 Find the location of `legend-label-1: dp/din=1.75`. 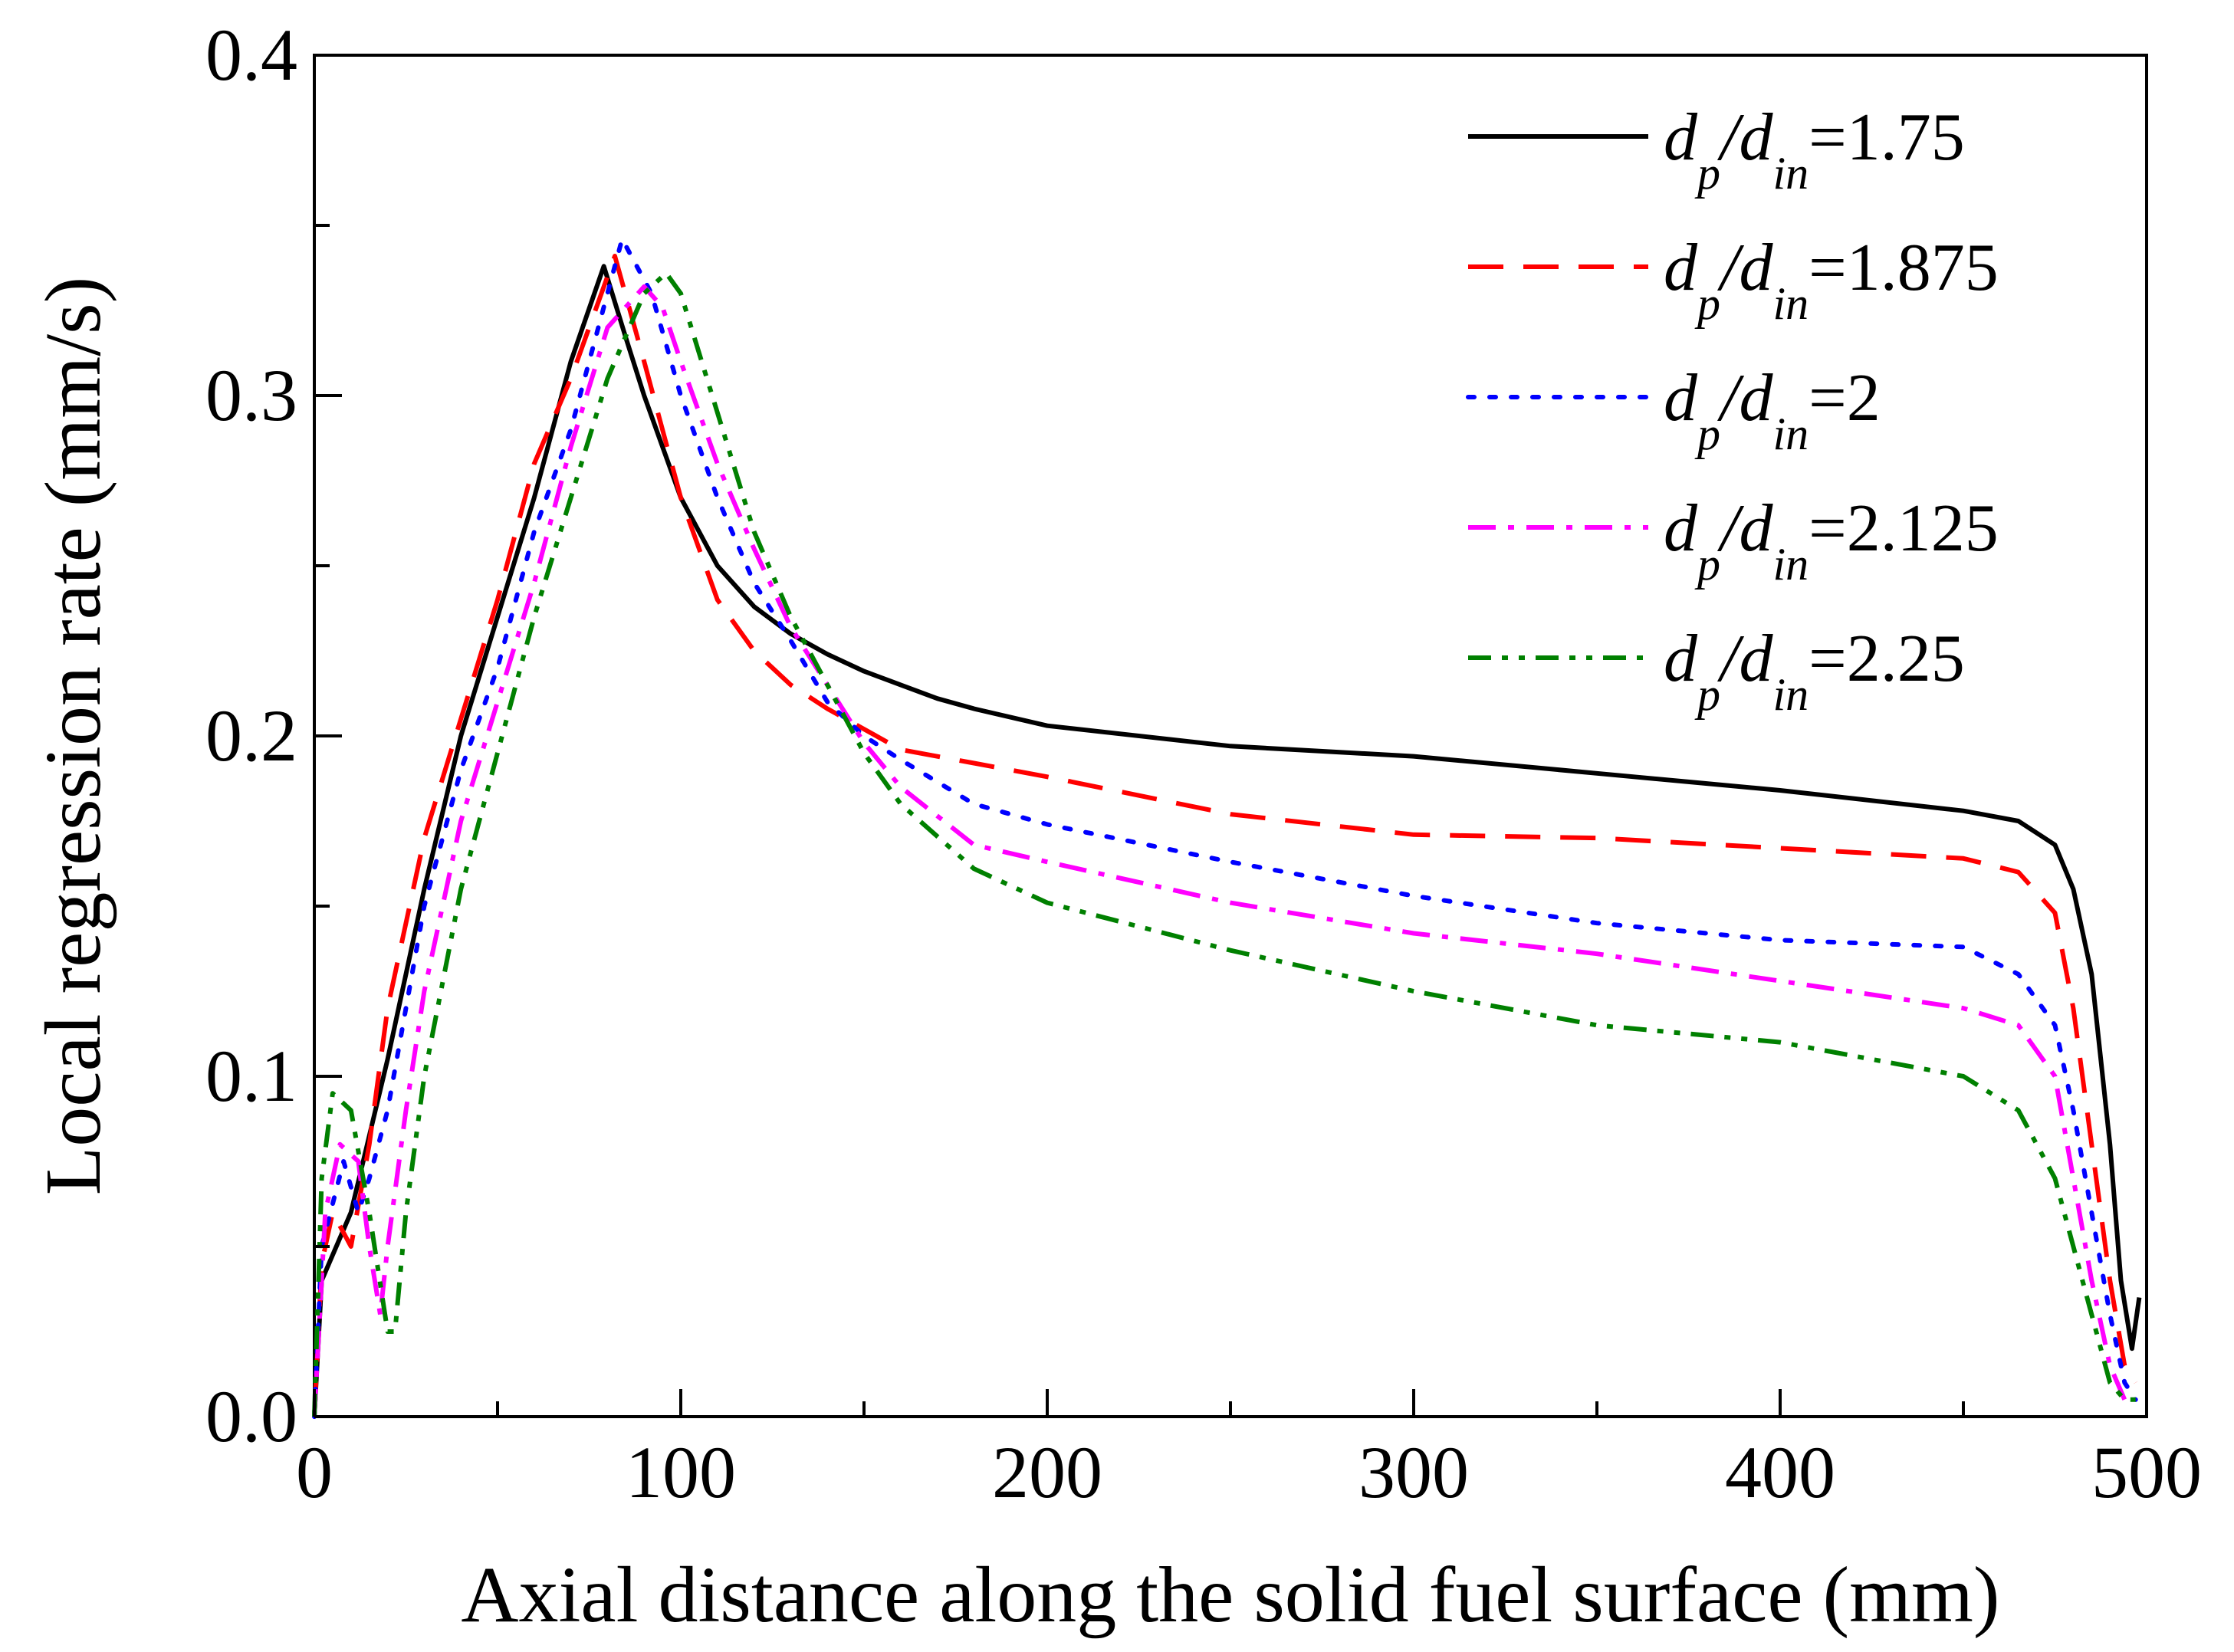

legend-label-1: dp/din=1.75 is located at coordinates (1814, 149).